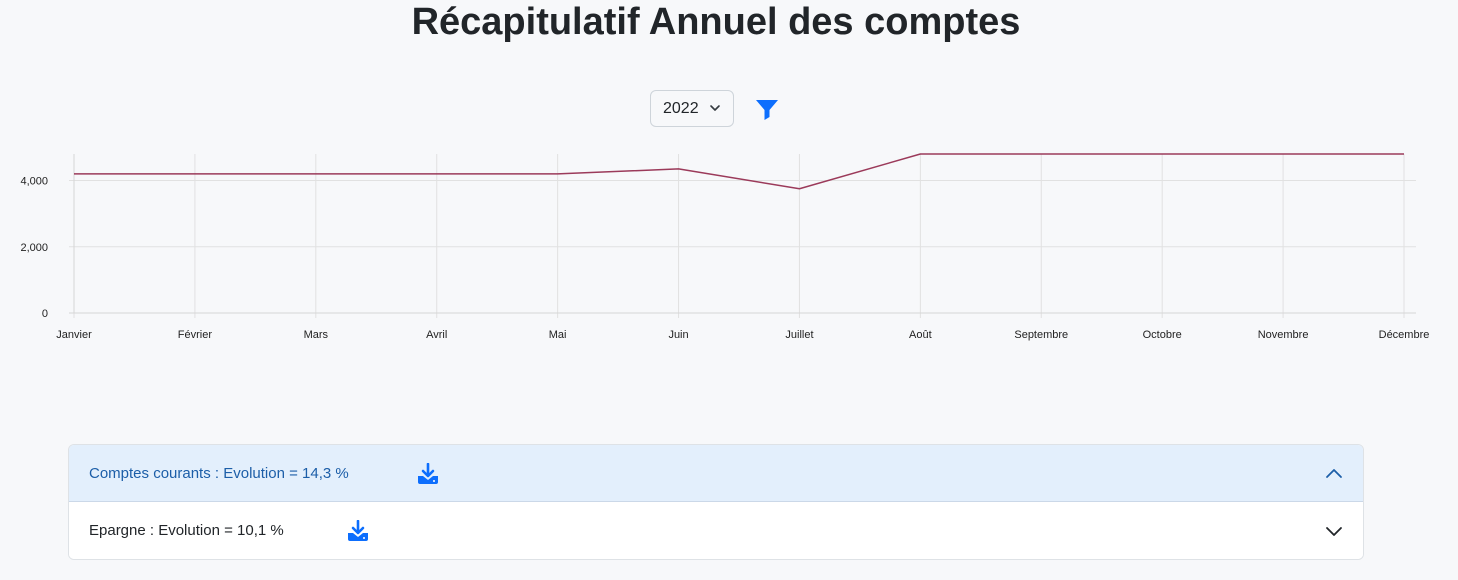 This screenshot has width=1458, height=580. What do you see at coordinates (678, 335) in the screenshot?
I see `x-tick-label: Juin` at bounding box center [678, 335].